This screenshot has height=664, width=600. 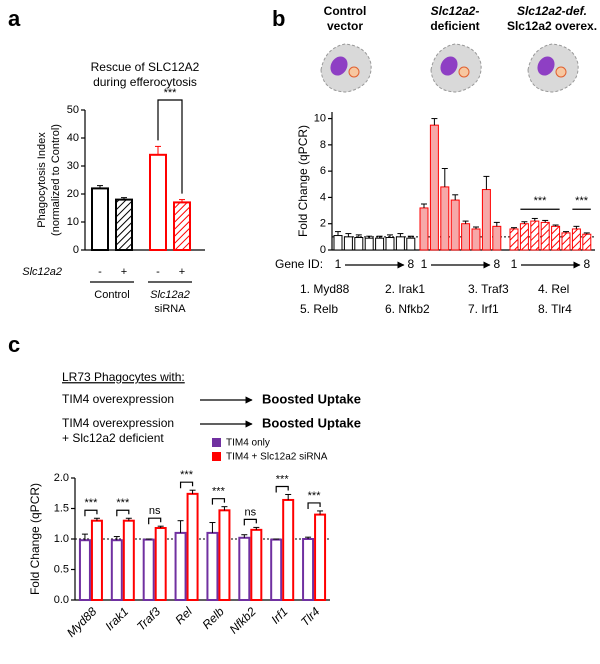 What do you see at coordinates (277, 457) in the screenshot?
I see `legend-label: TIM4 + Slc12a2 siRNA` at bounding box center [277, 457].